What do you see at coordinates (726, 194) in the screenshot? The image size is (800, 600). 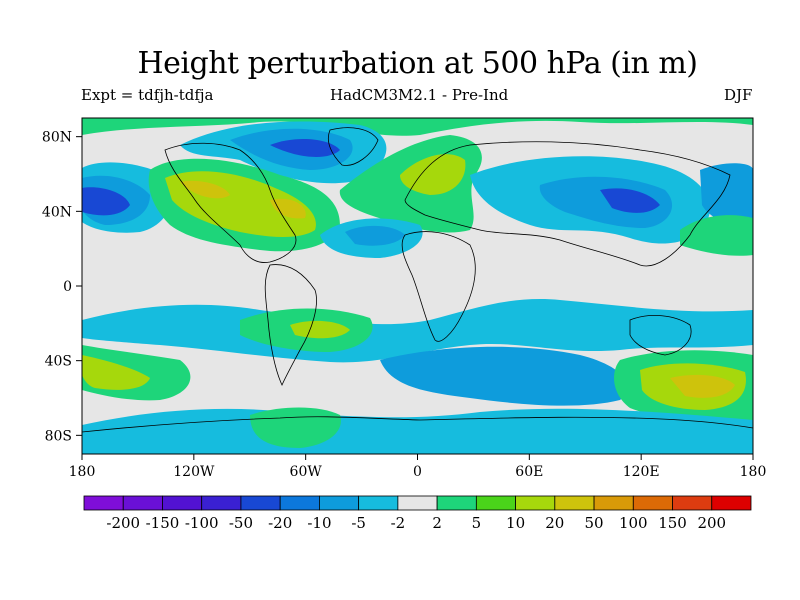 I see `contour-negative-nepacific` at bounding box center [726, 194].